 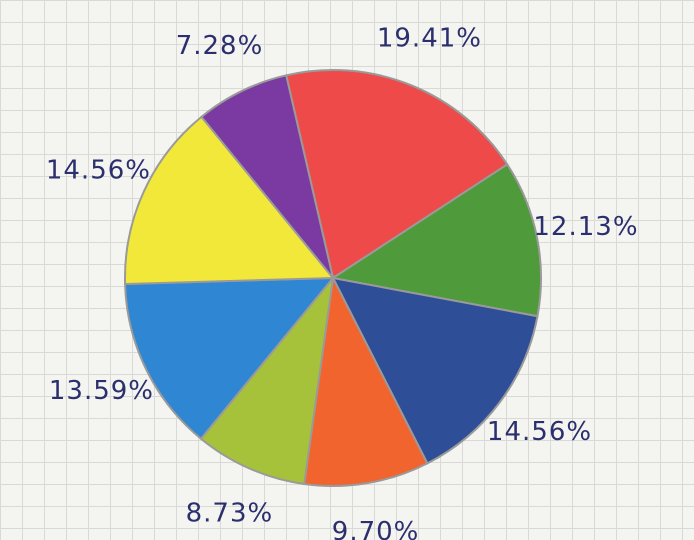 I want to click on value-label: 9.70%, so click(x=376, y=528).